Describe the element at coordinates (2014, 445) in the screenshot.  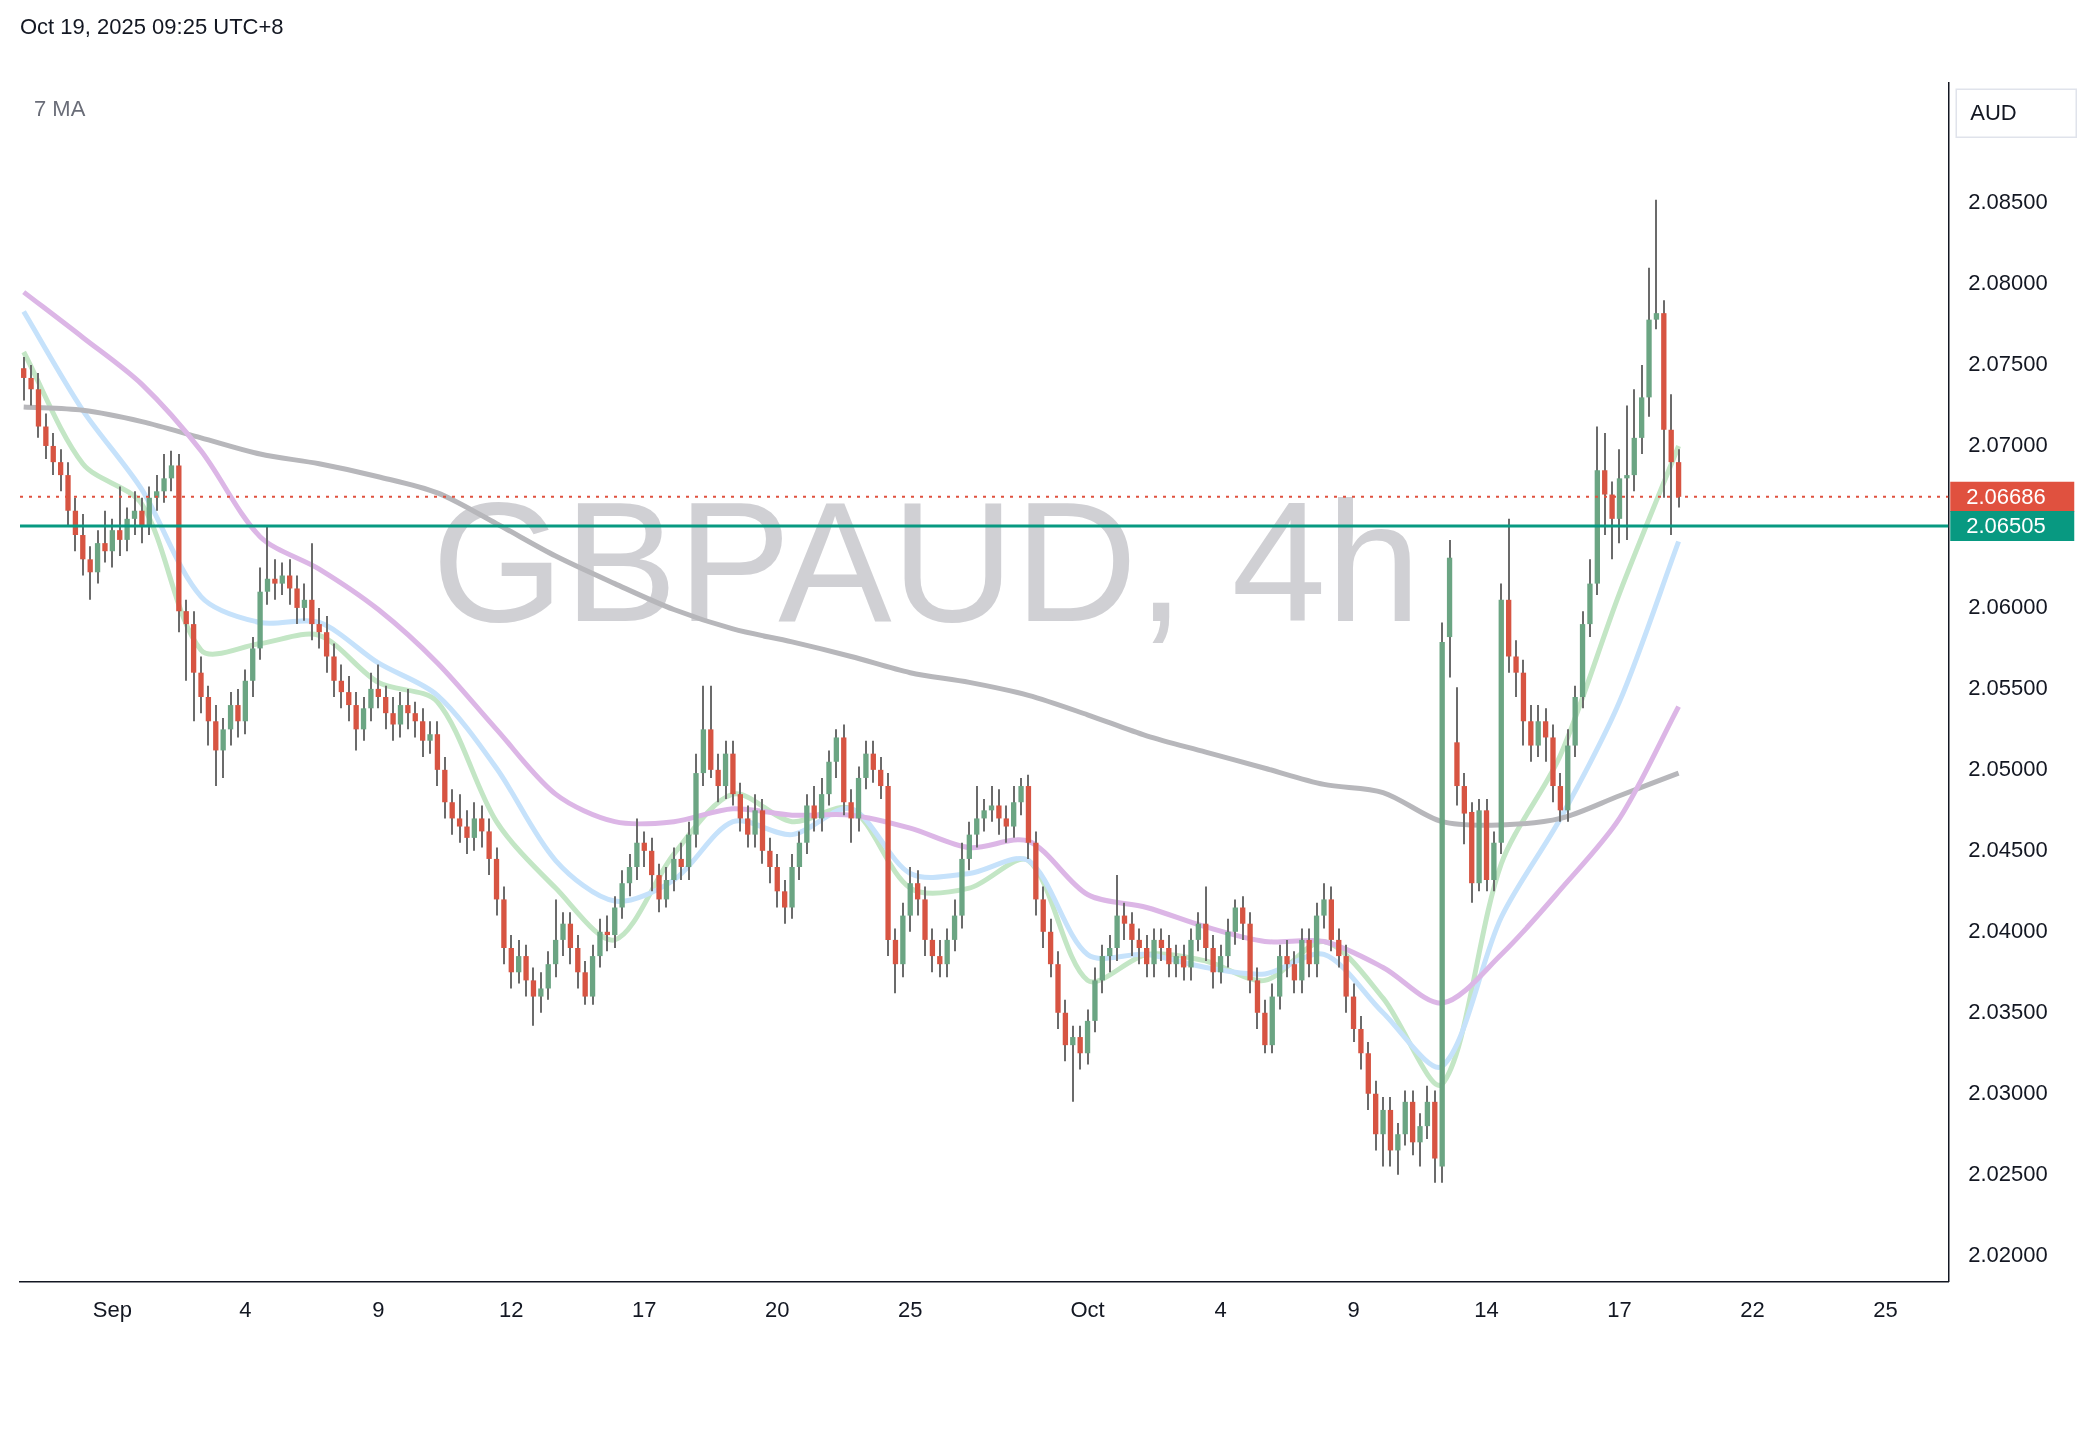
I see `y-tick-label: 2.07000` at that location.